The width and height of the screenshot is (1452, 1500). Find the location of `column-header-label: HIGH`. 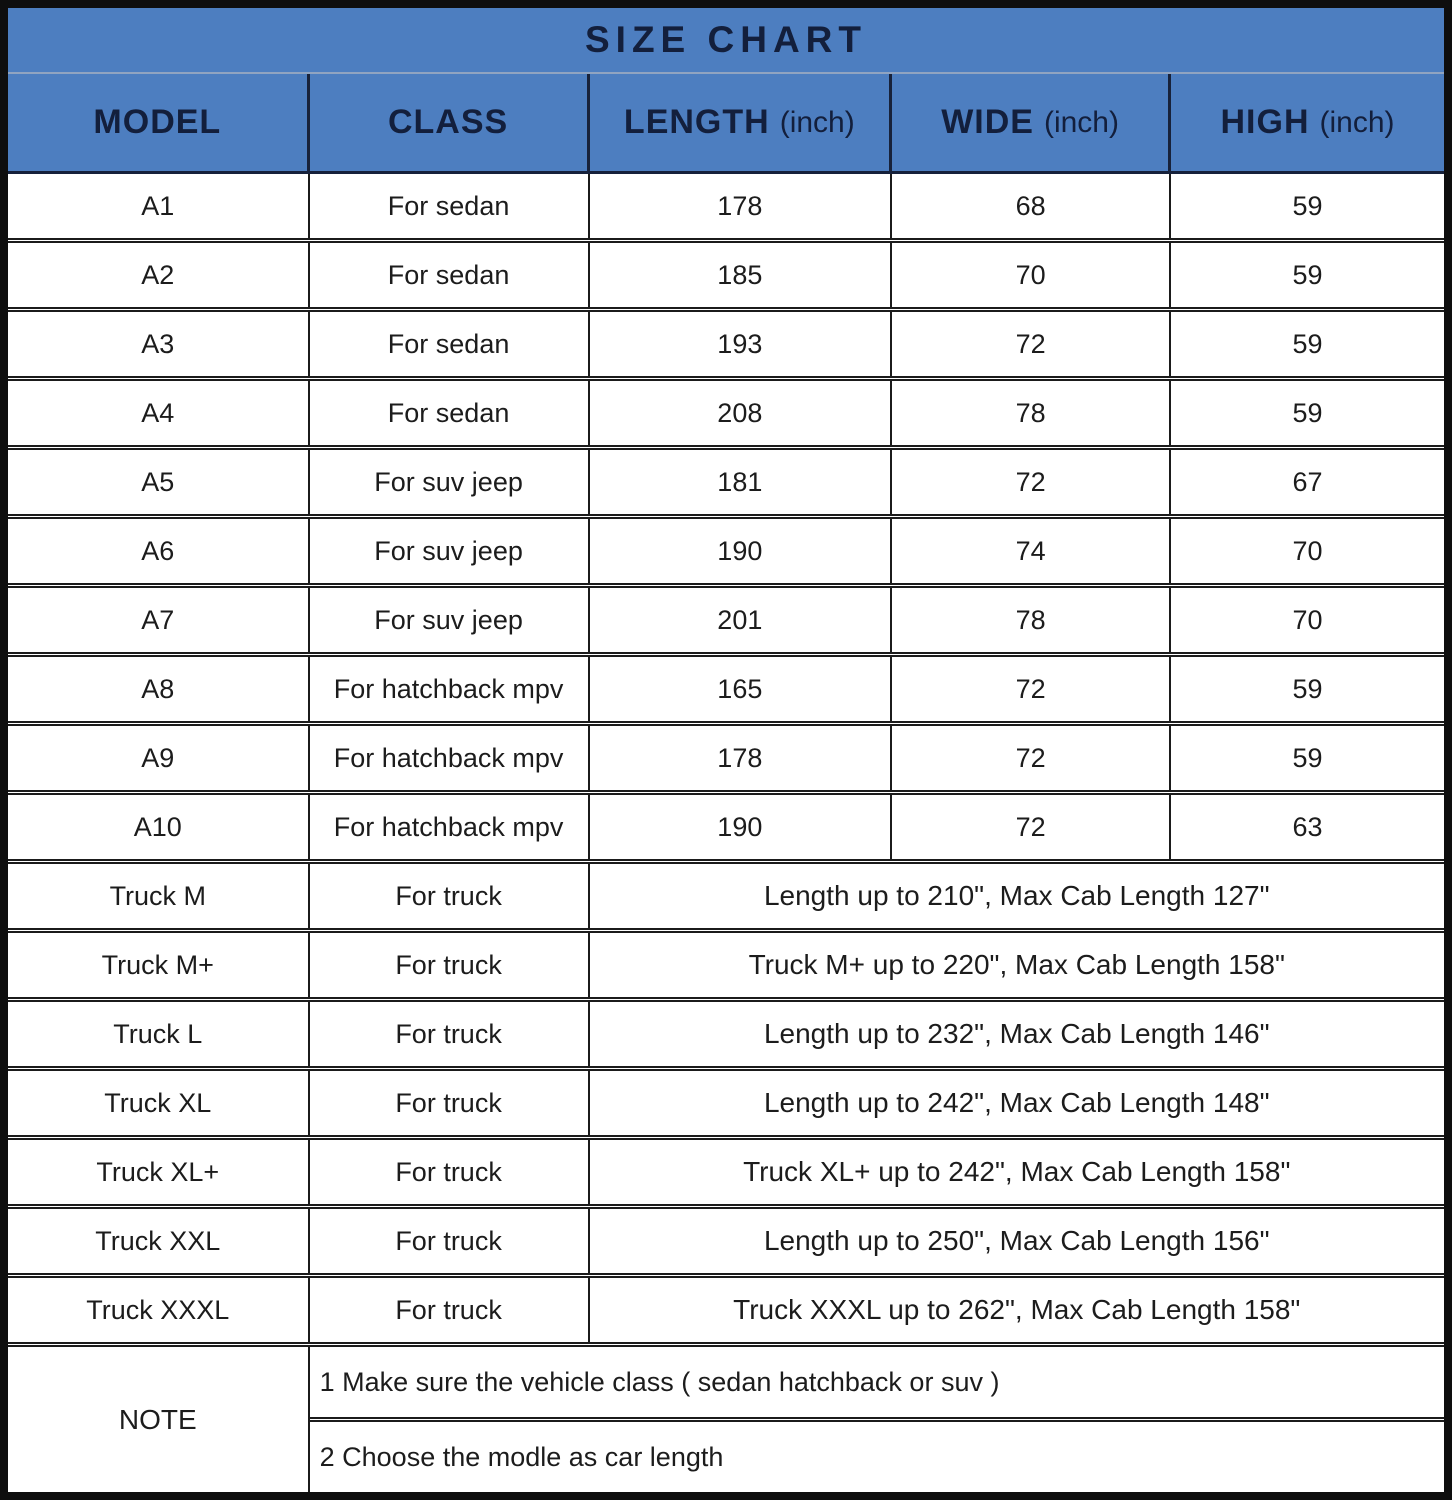

column-header-label: HIGH is located at coordinates (1265, 122).